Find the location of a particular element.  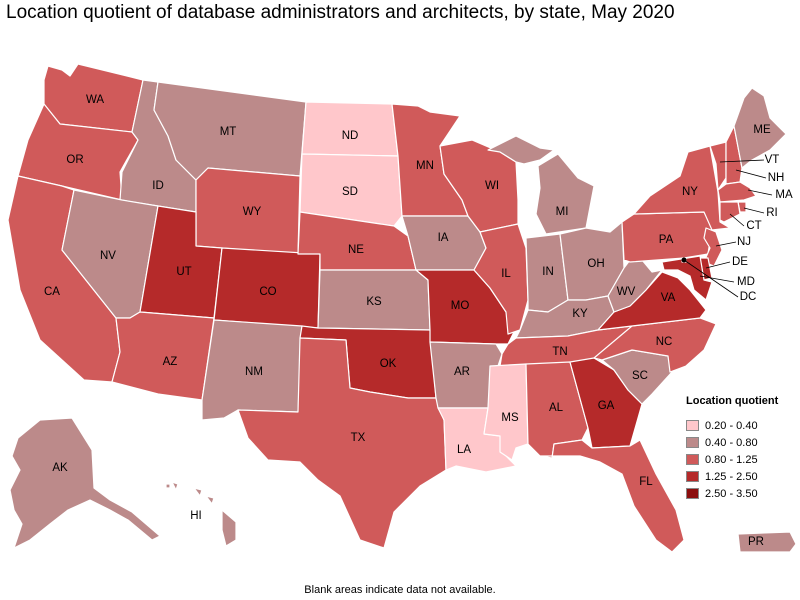

state-label-vt: VT is located at coordinates (772, 160).